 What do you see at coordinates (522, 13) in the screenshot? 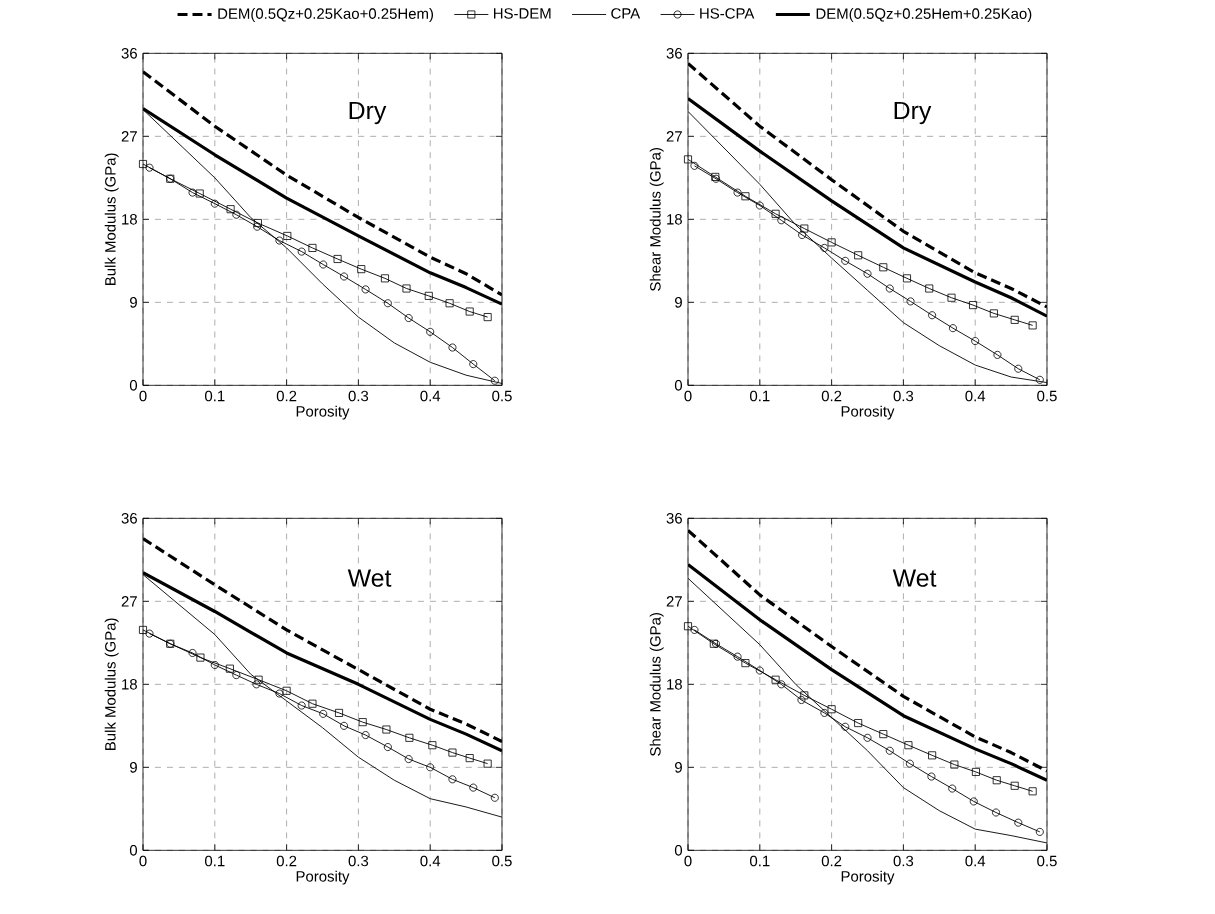
I see `legend-label: HS-DEM` at bounding box center [522, 13].